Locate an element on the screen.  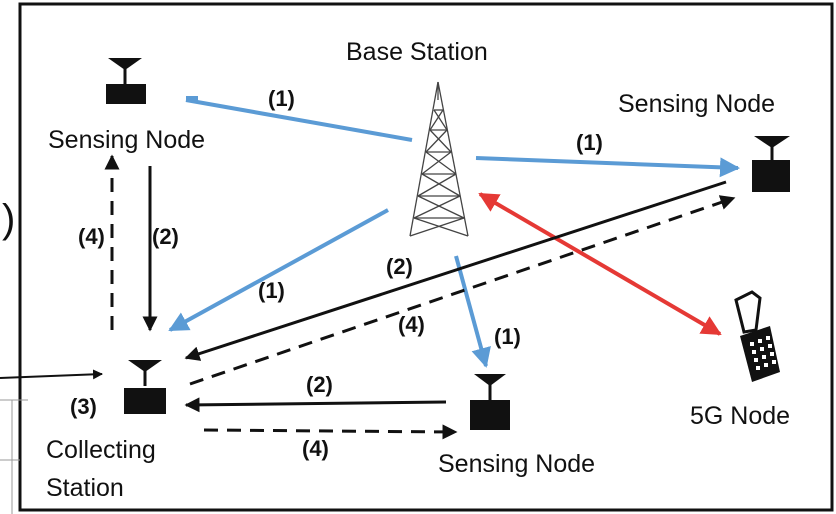
step-label-4-middle: (4) is located at coordinates (411, 324).